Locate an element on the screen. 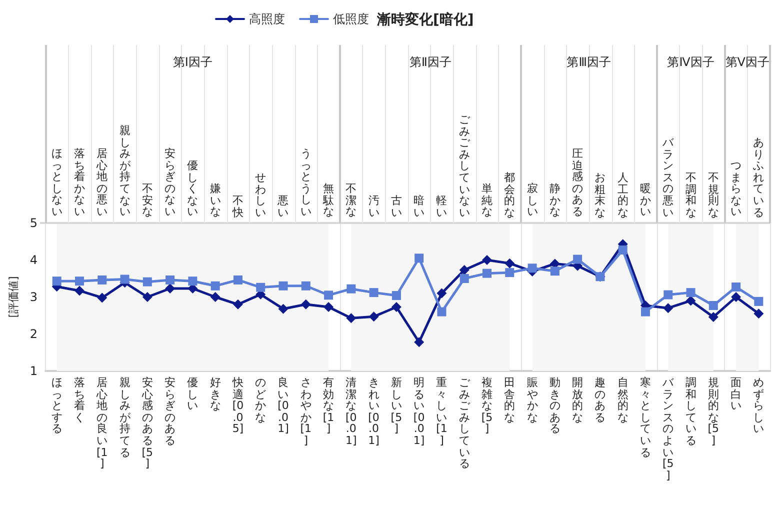  text: 嫌いな is located at coordinates (215, 200).